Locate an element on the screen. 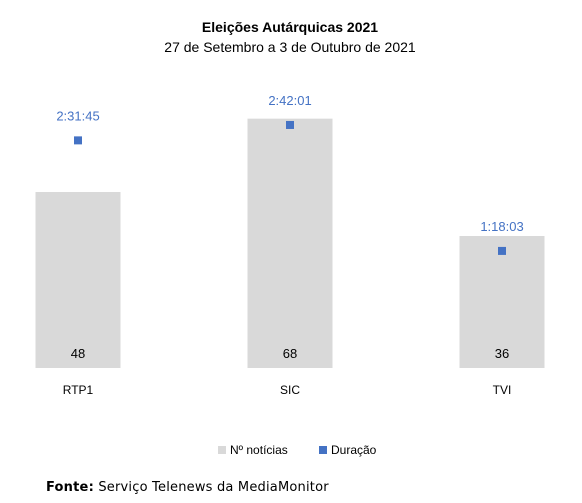 The image size is (582, 503). chart-subtitle: 27 de Setembro a 3 de Outubro de 2021 is located at coordinates (290, 47).